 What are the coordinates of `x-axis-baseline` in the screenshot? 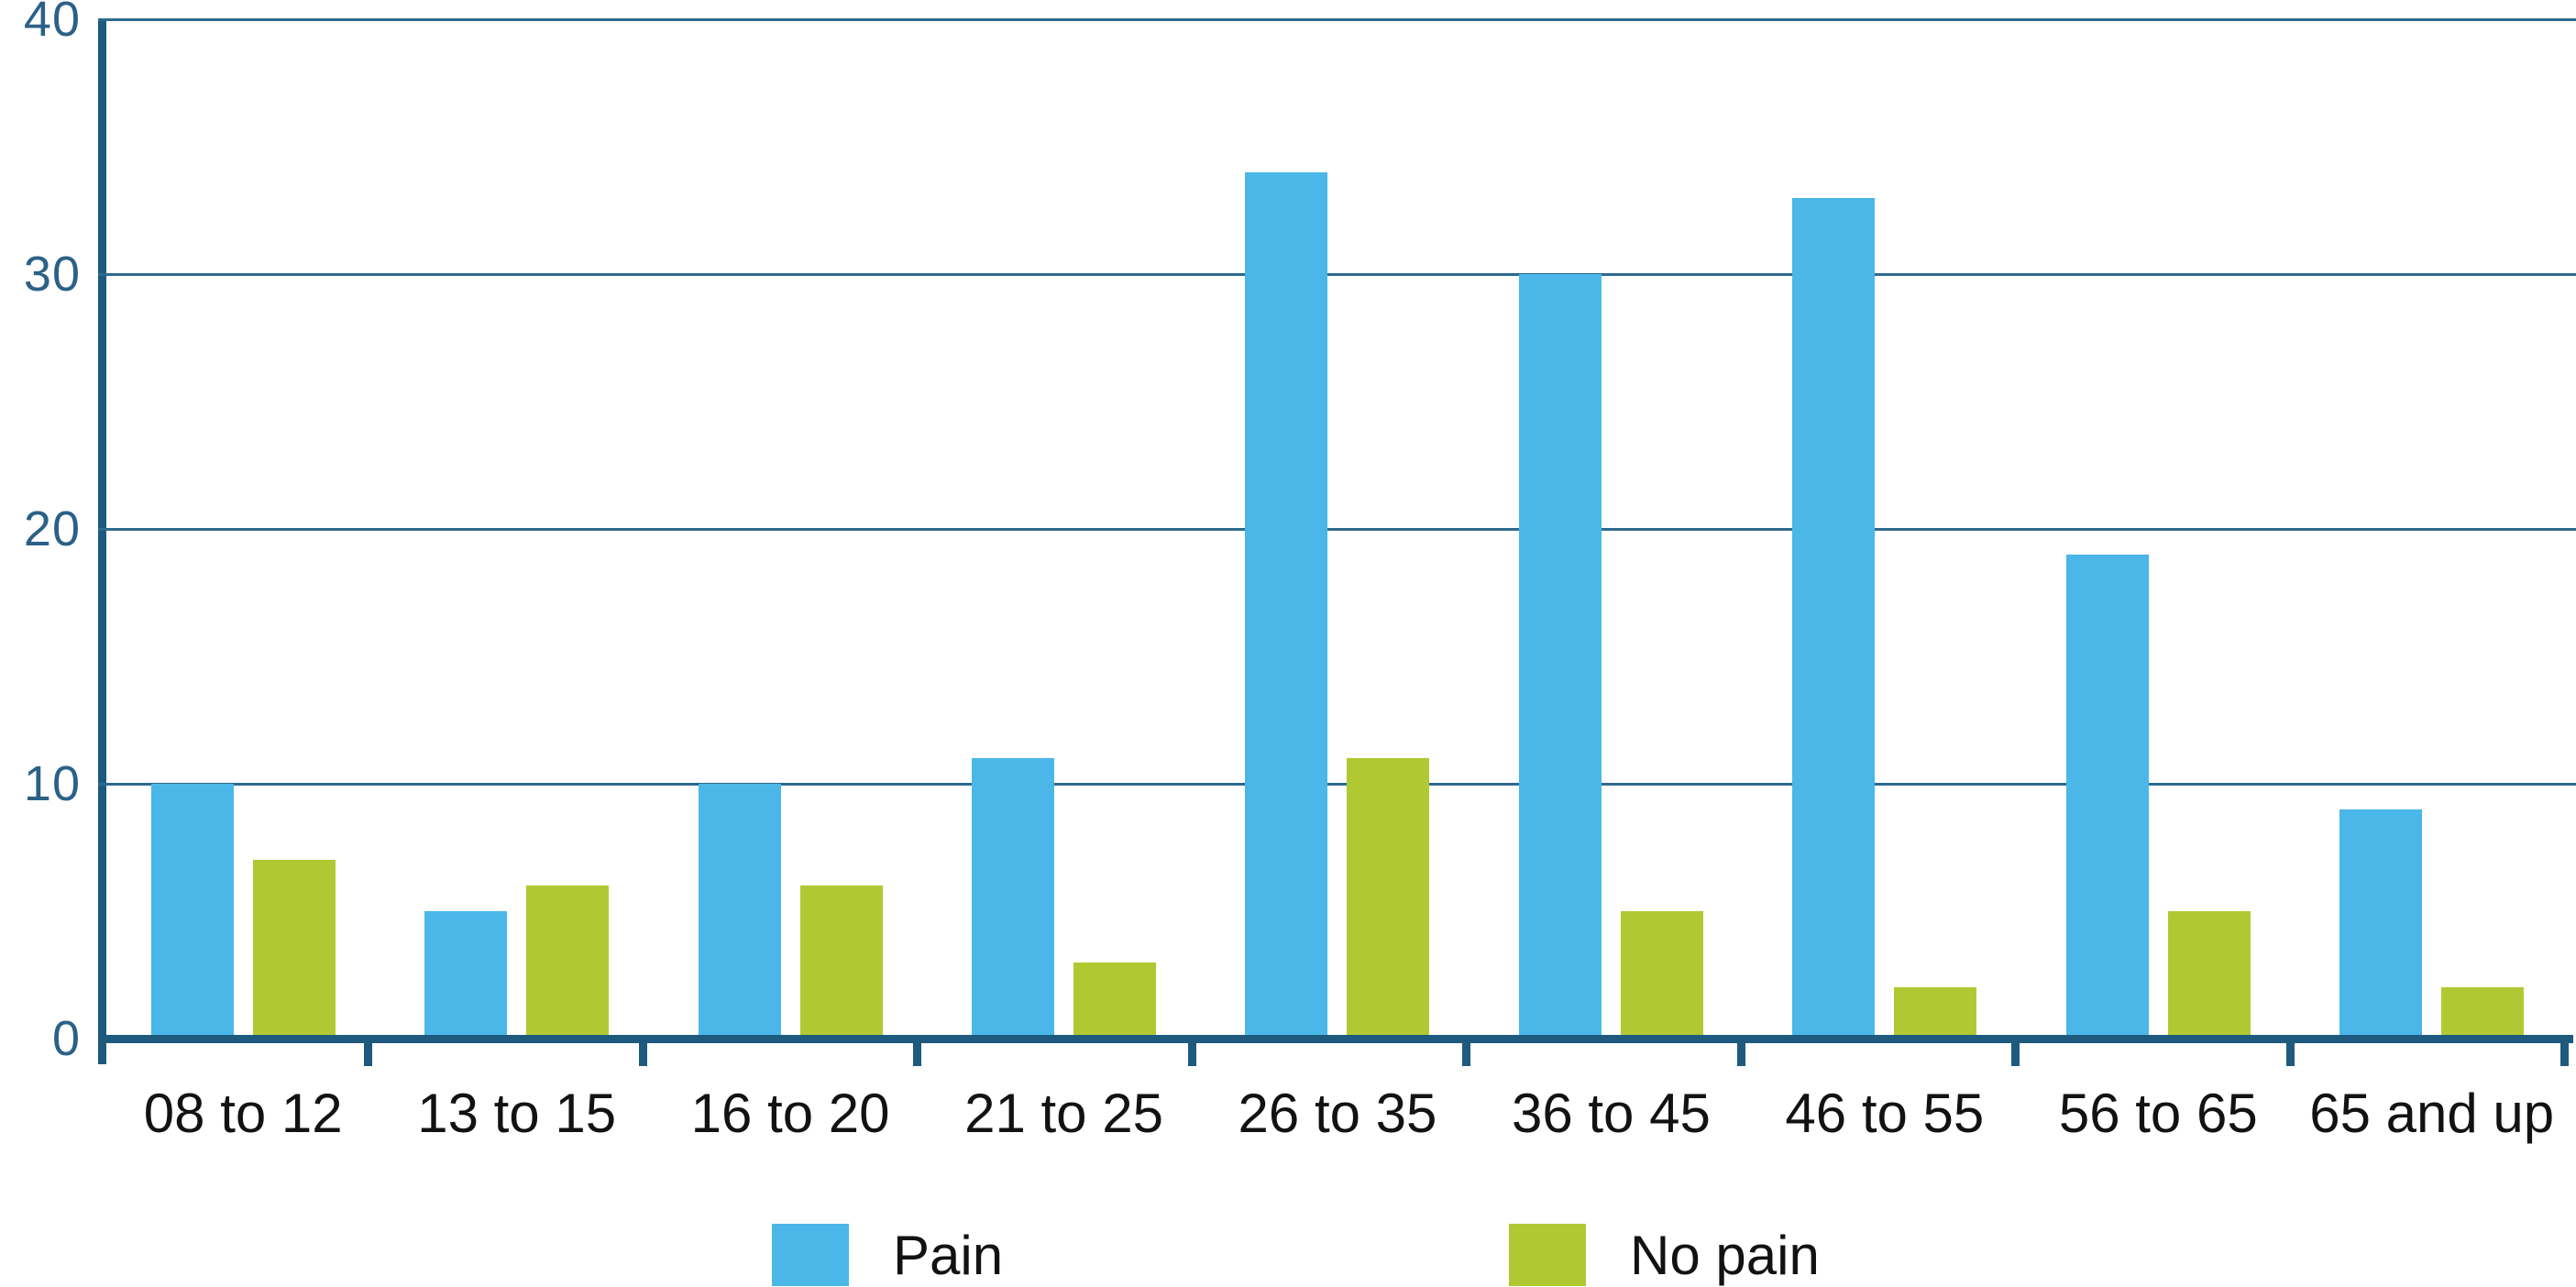 It's located at (1335, 1039).